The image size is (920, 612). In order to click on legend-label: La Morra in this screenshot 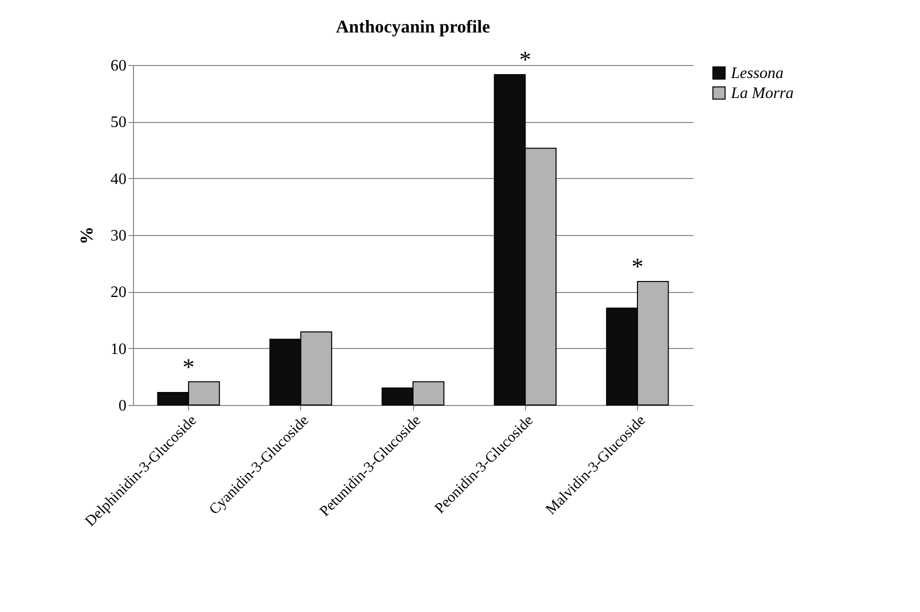, I will do `click(762, 93)`.